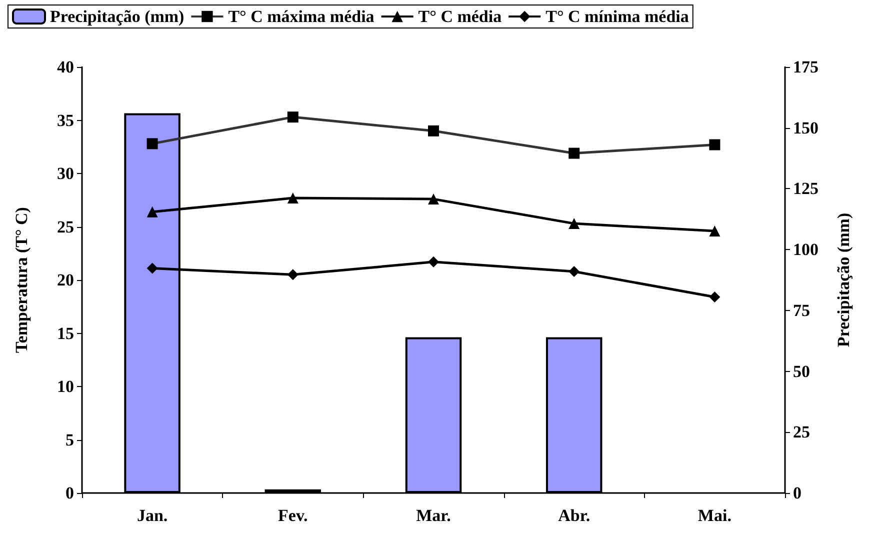  I want to click on y2-tick-label: 125, so click(805, 188).